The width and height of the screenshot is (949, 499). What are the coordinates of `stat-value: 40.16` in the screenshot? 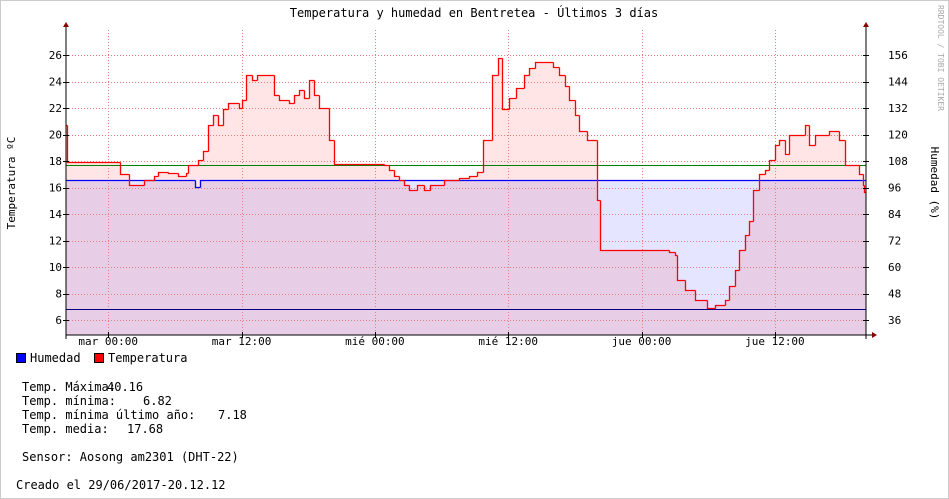 It's located at (125, 387).